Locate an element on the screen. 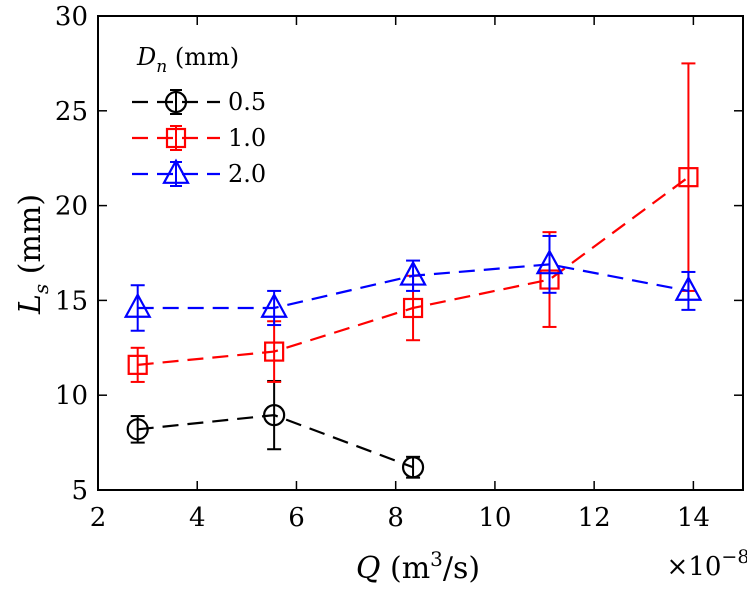 The width and height of the screenshot is (747, 589). x-axis-label: Q (m3/s) is located at coordinates (418, 566).